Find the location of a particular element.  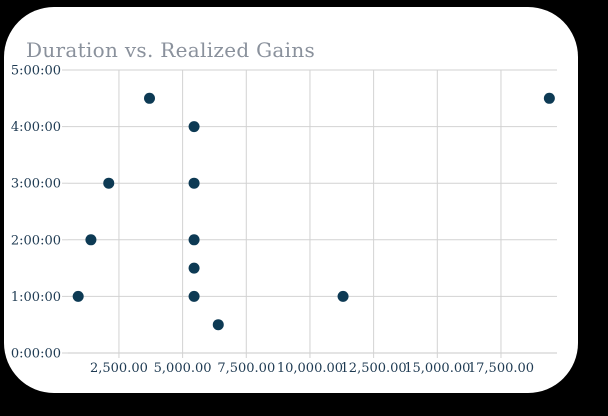

x-tick-label: 12,500.00 is located at coordinates (374, 368).